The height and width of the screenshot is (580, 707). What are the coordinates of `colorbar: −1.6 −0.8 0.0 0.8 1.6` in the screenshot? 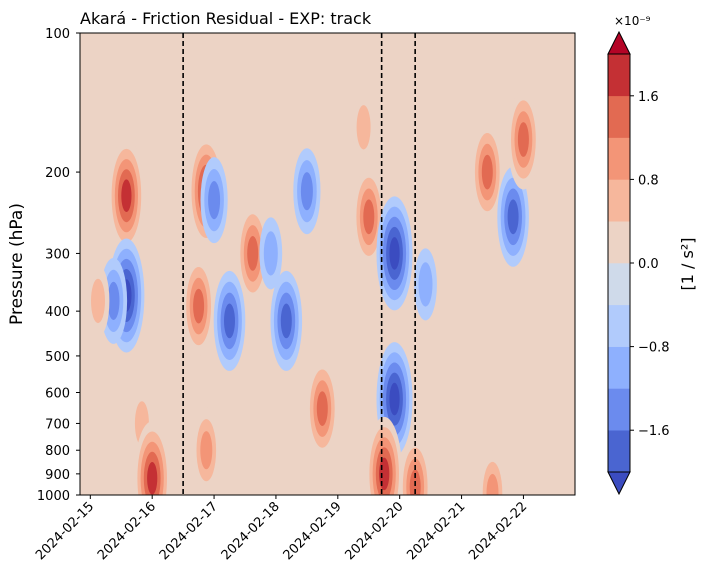 It's located at (638, 263).